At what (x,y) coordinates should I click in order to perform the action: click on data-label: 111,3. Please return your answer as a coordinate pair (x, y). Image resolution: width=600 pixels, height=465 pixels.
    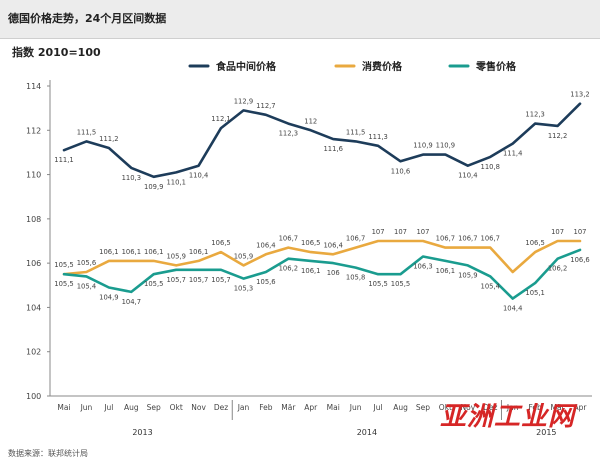
    Looking at the image, I should click on (377, 137).